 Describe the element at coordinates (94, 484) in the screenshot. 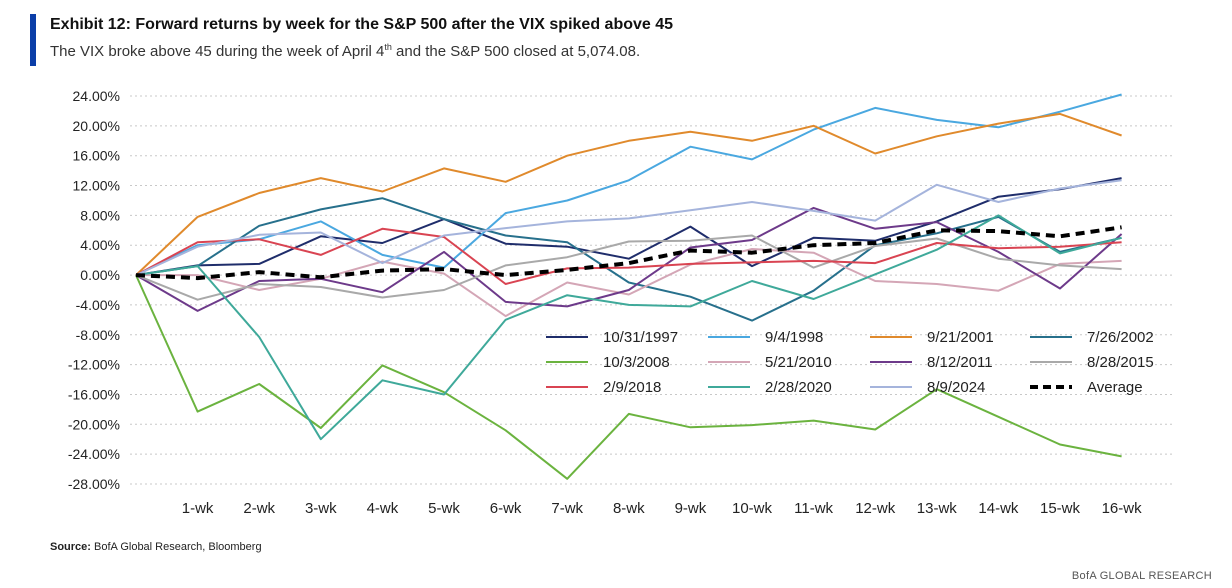

I see `y-tick-label: -28.00%` at that location.